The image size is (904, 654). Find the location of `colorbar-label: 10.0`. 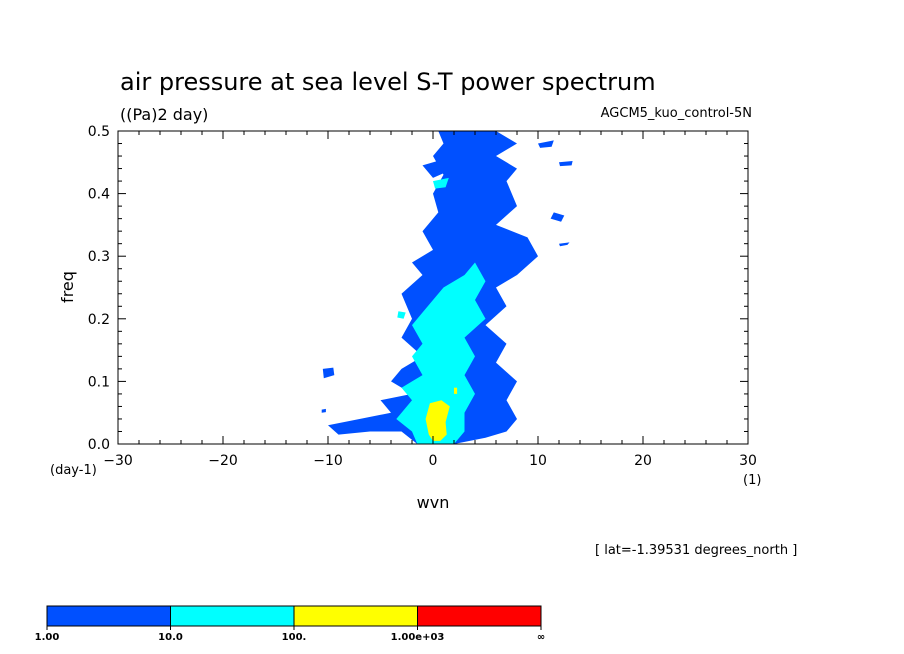

colorbar-label: 10.0 is located at coordinates (170, 637).